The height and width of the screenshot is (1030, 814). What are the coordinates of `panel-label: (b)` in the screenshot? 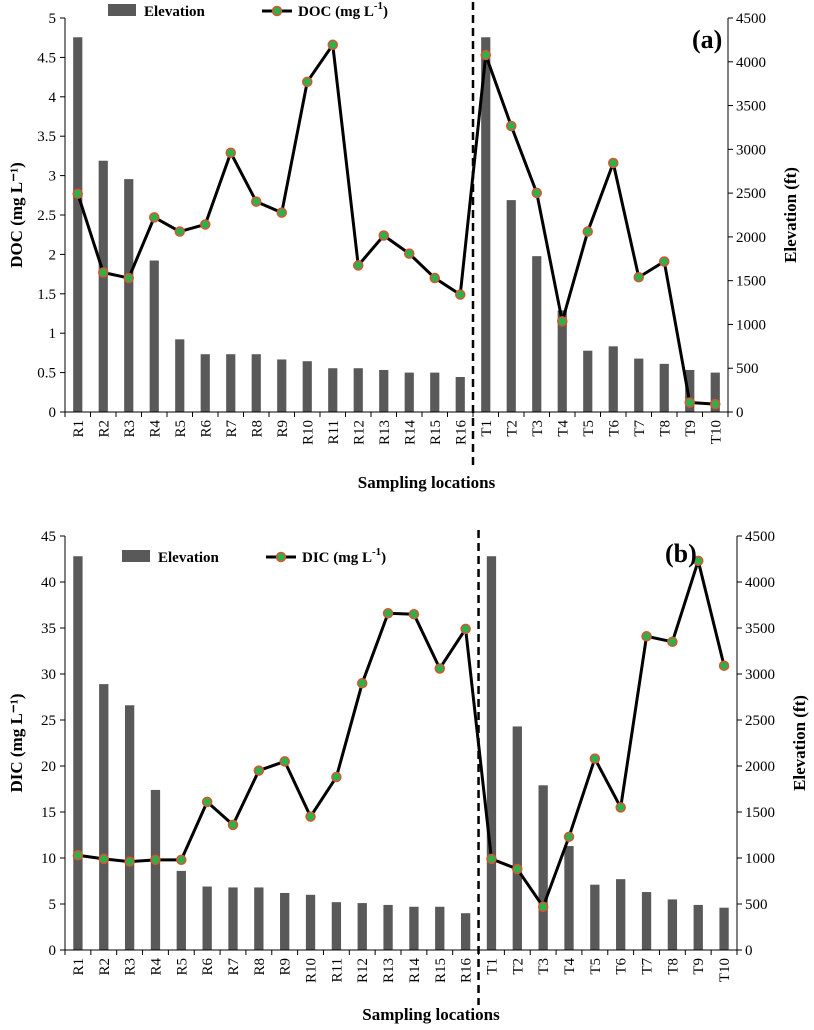 It's located at (681, 553).